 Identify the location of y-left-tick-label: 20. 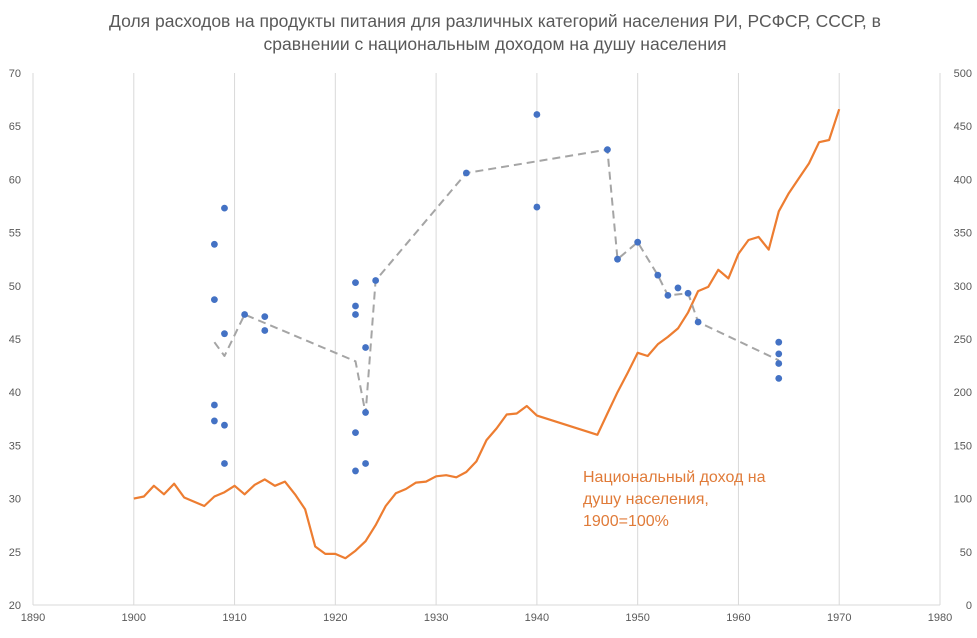
(15, 606).